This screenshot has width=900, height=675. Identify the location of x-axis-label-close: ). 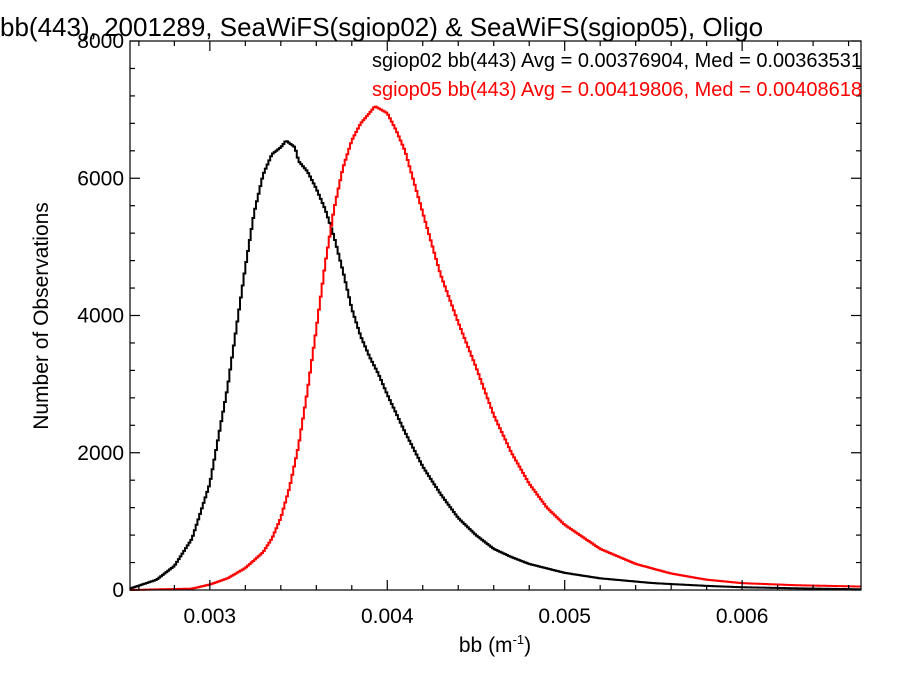
(527, 645).